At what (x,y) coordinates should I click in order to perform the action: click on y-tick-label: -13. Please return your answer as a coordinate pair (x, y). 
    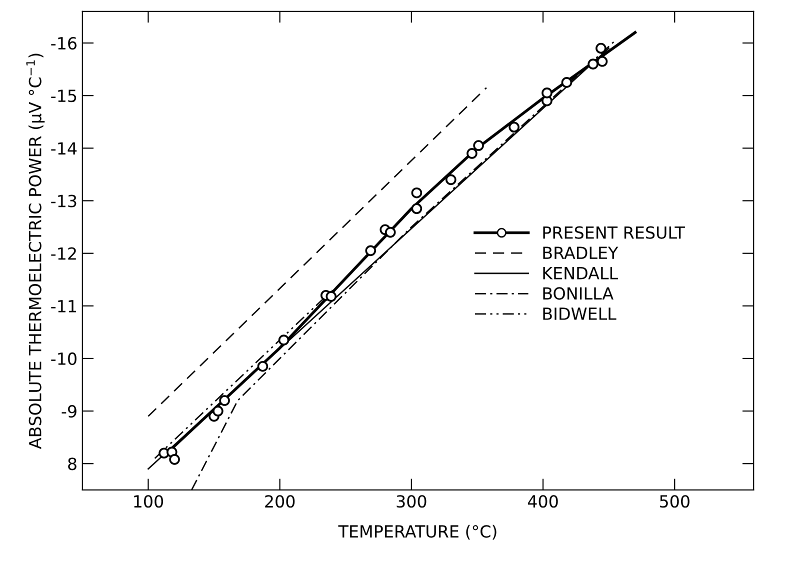
    Looking at the image, I should click on (63, 201).